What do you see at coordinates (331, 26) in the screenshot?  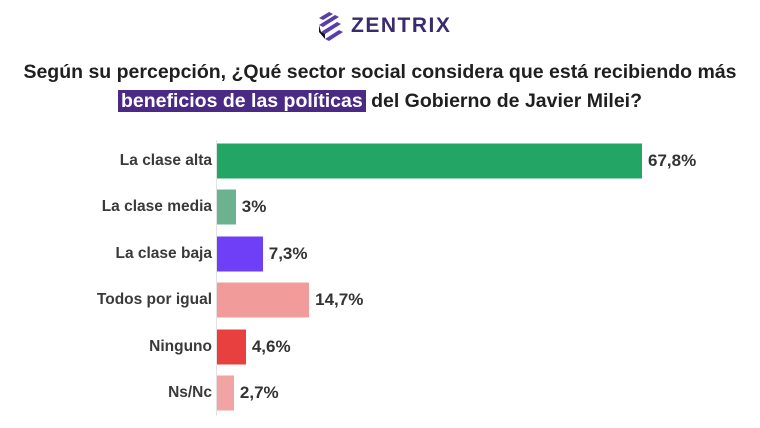 I see `zentrix-logo-icon` at bounding box center [331, 26].